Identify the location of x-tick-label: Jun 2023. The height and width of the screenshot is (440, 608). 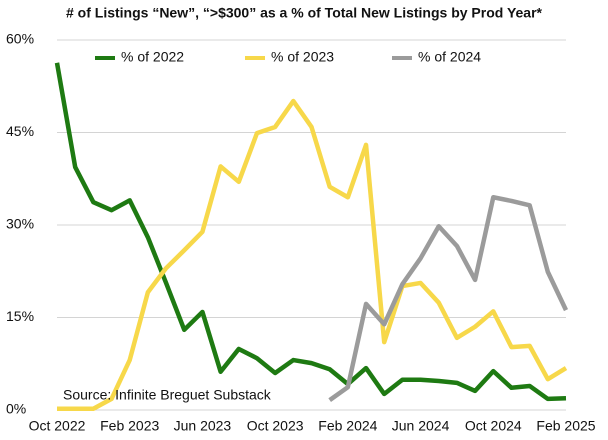
(203, 426).